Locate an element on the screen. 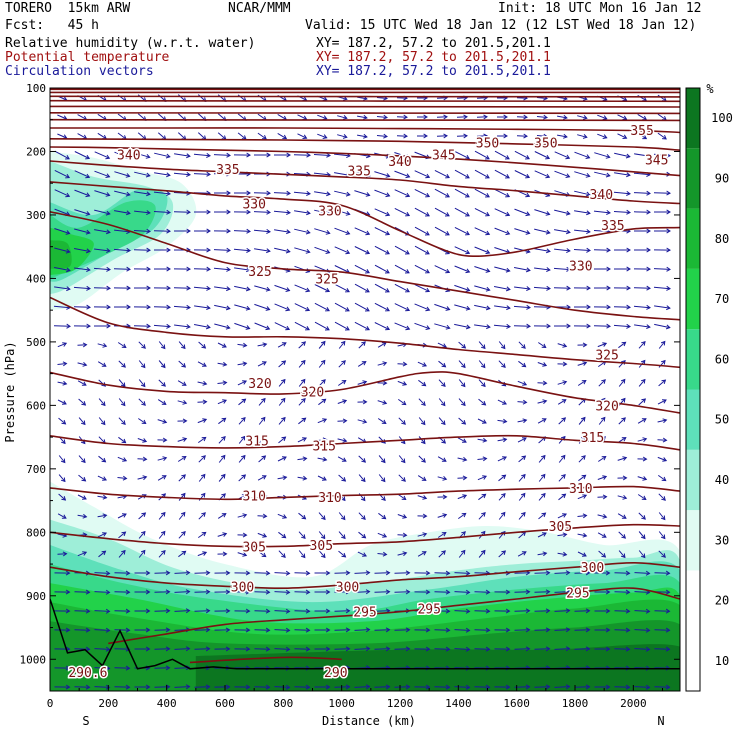 The height and width of the screenshot is (740, 740). theta-label-345: 345 is located at coordinates (656, 161).